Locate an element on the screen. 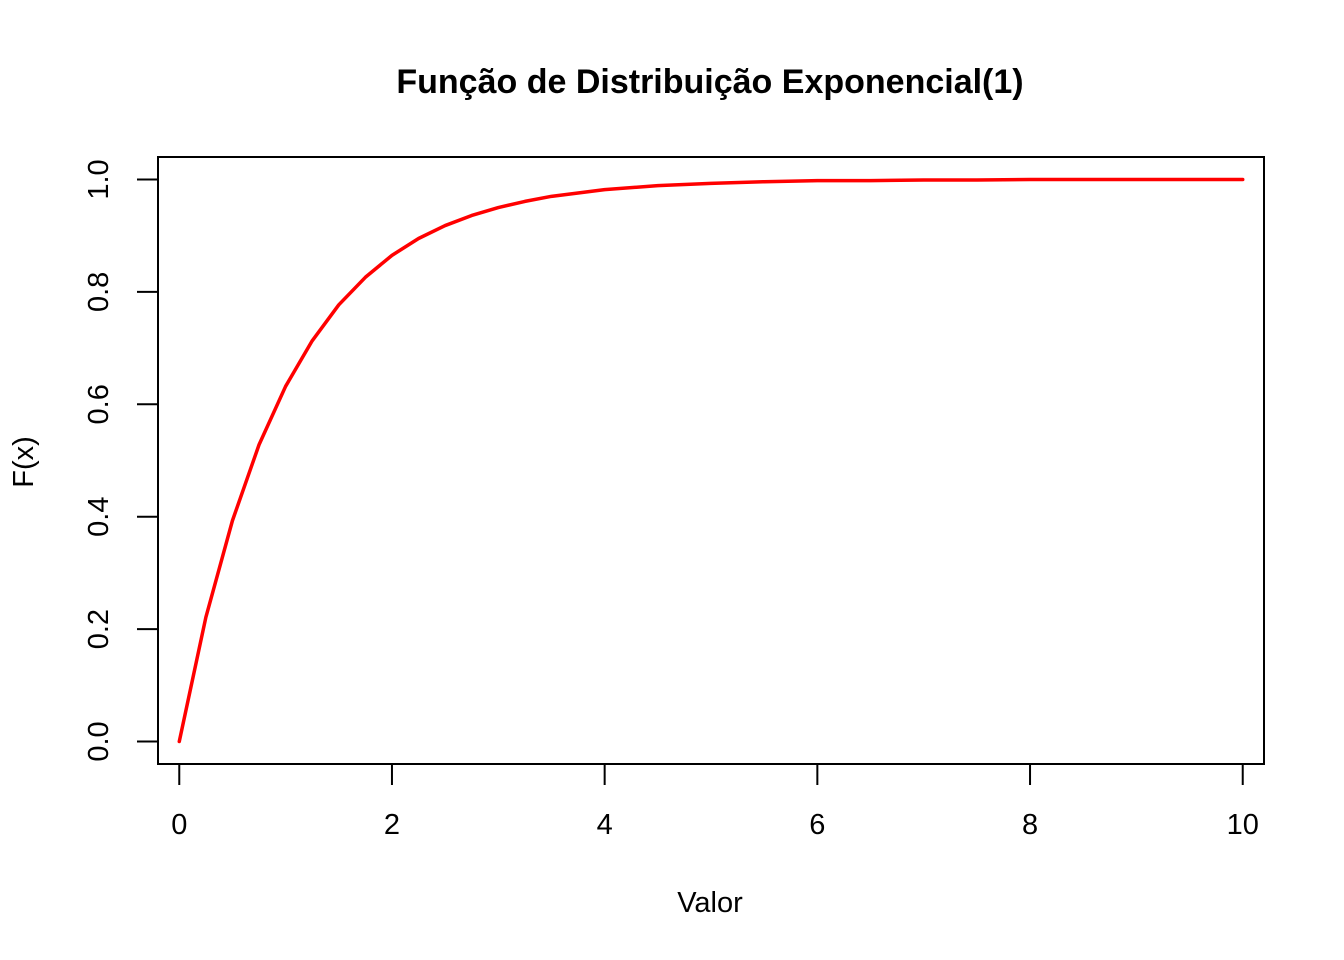  x-tick-label: 8 is located at coordinates (1030, 825).